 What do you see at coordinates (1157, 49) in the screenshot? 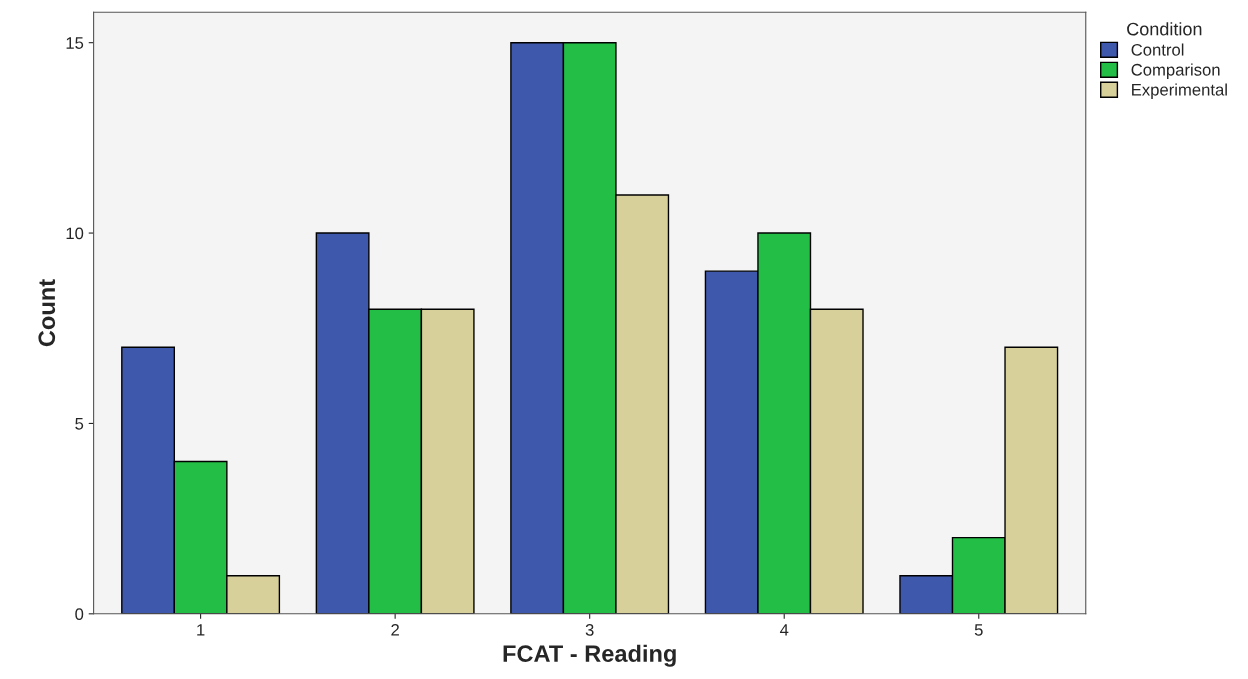
I see `legend-label: Control` at bounding box center [1157, 49].